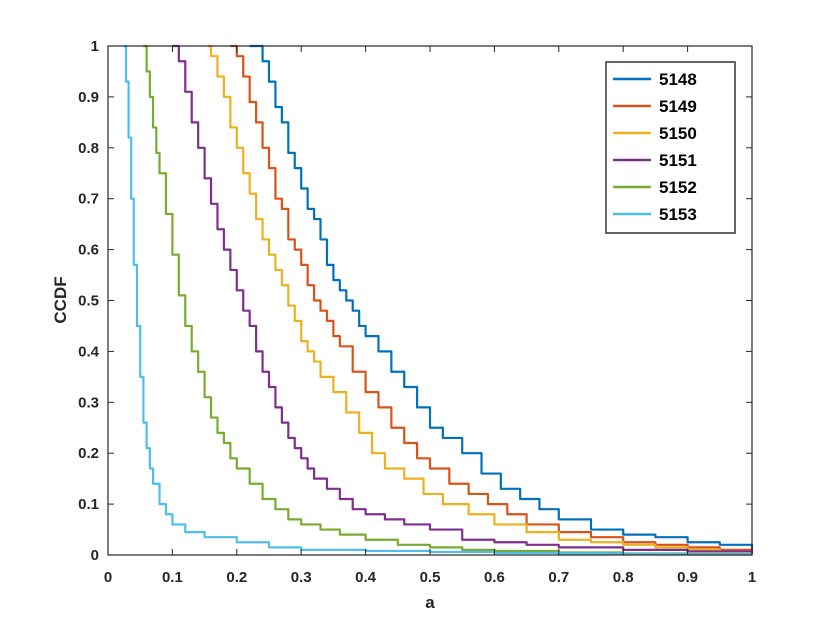  Describe the element at coordinates (678, 106) in the screenshot. I see `legend-label-5149: 5149` at that location.